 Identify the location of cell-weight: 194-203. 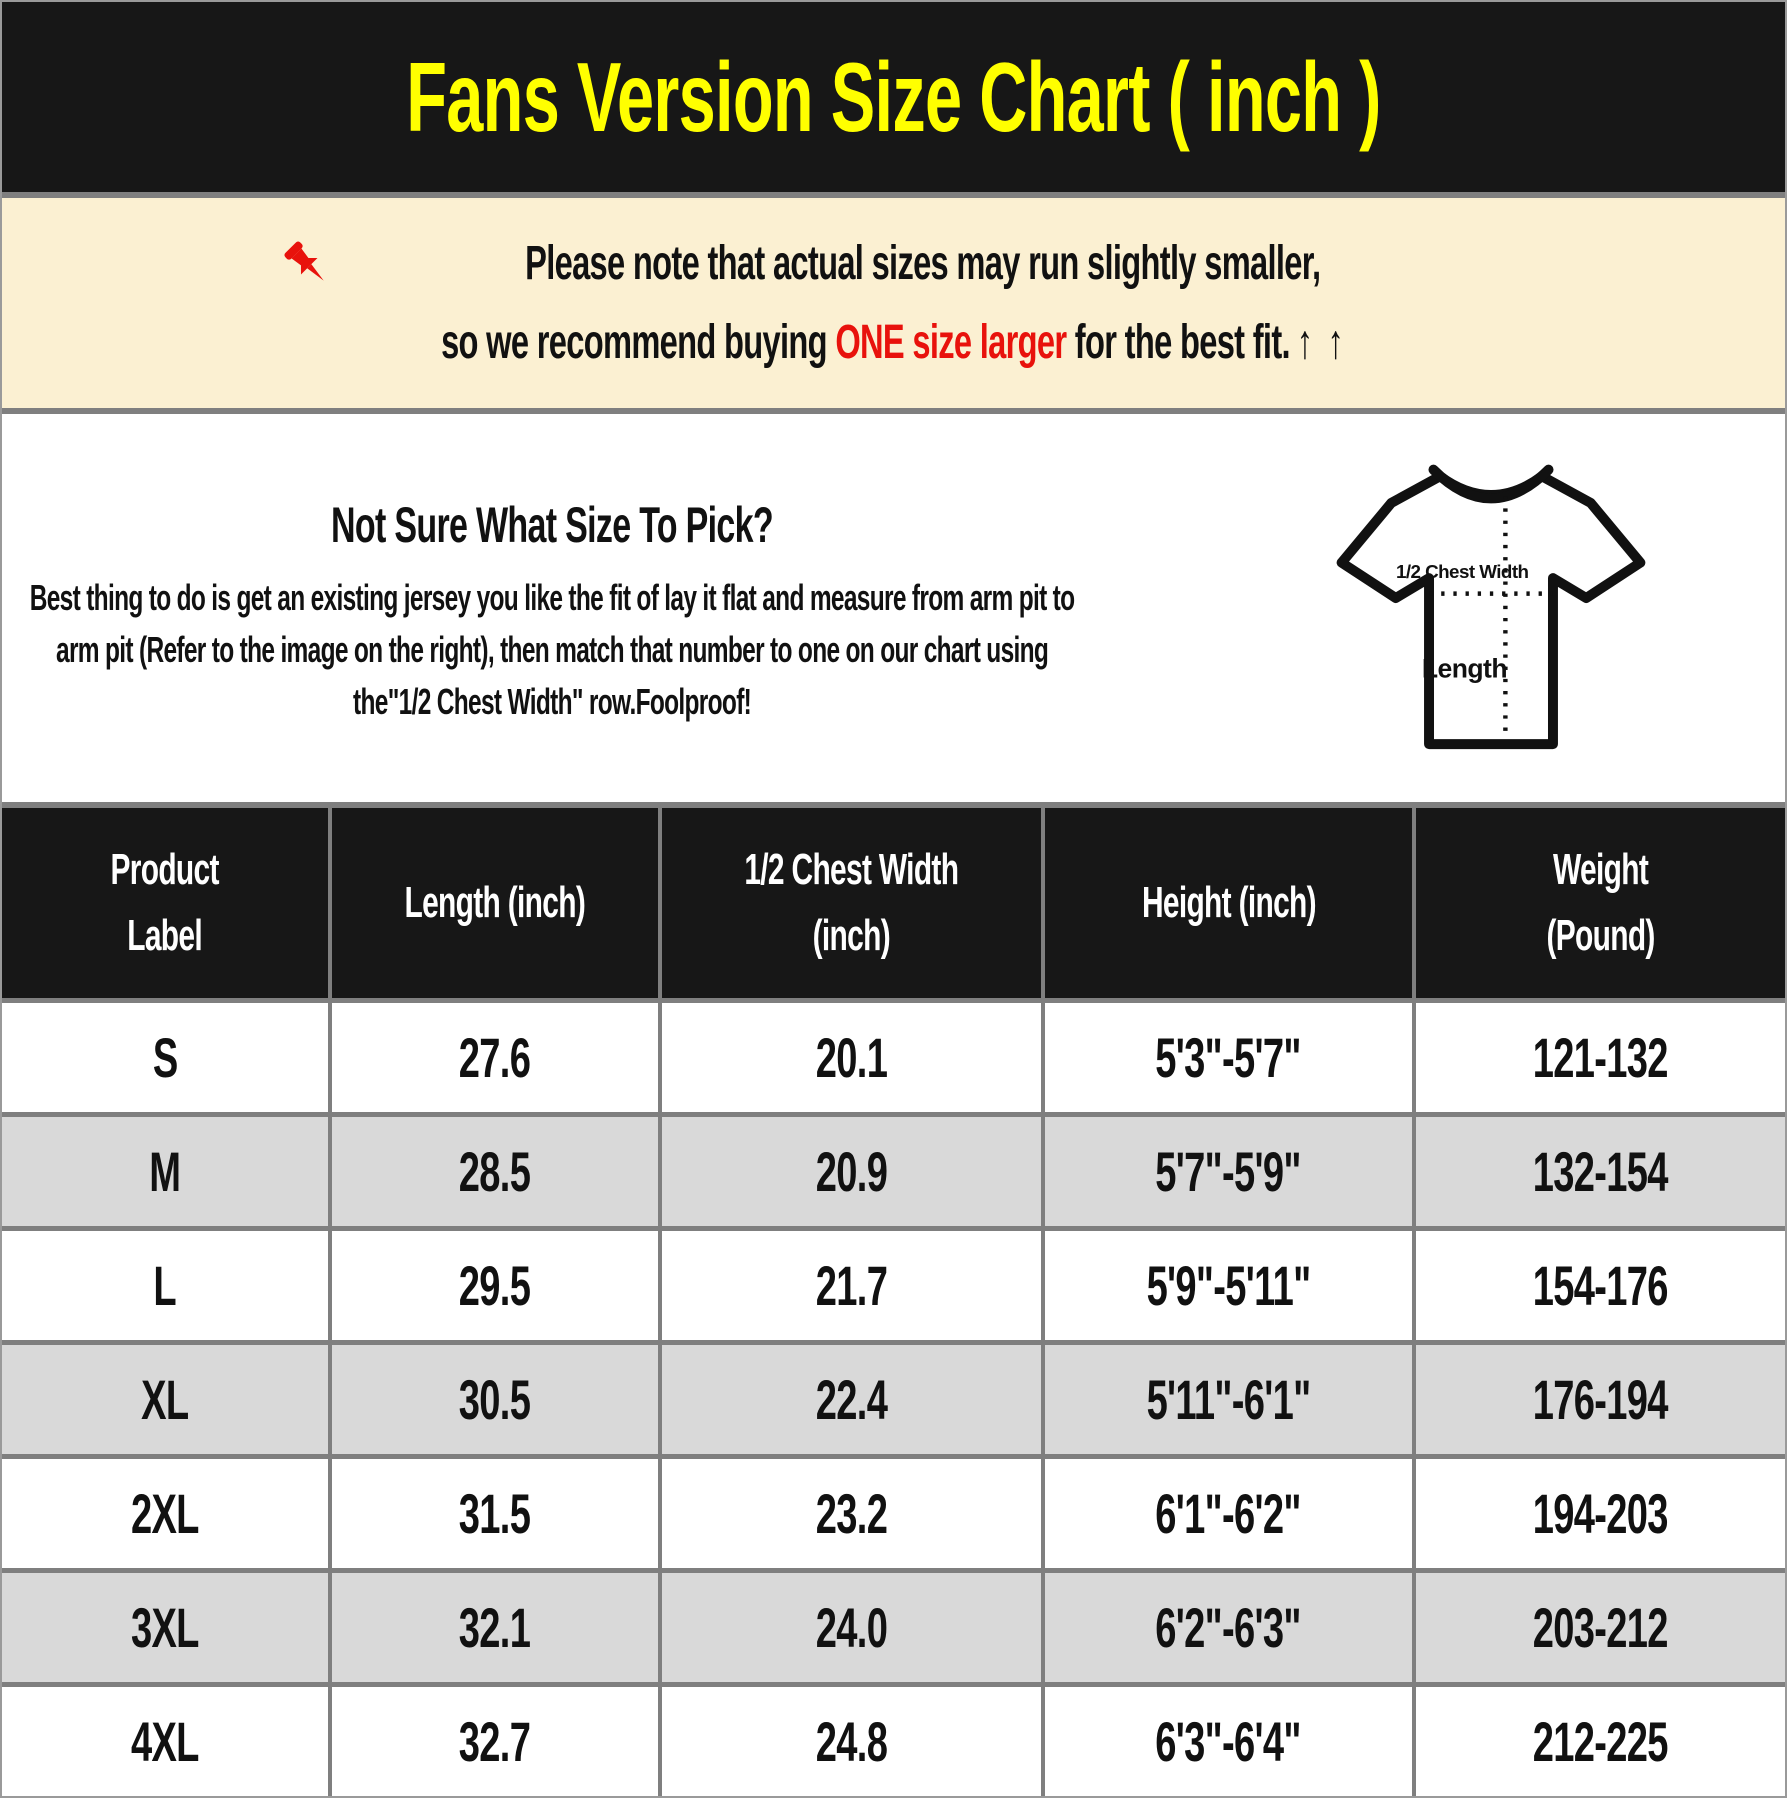
(1600, 1513).